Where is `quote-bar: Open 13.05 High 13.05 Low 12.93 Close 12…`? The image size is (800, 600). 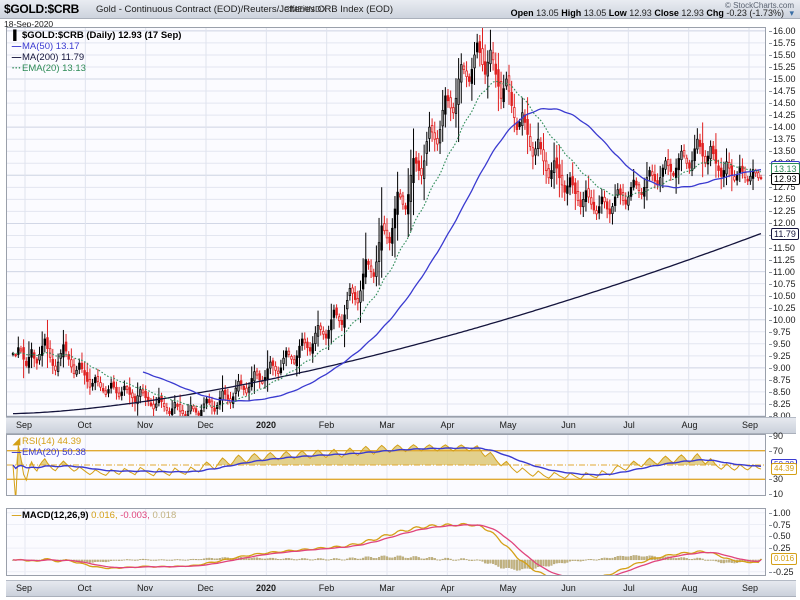 quote-bar: Open 13.05 High 13.05 Low 12.93 Close 12… is located at coordinates (652, 13).